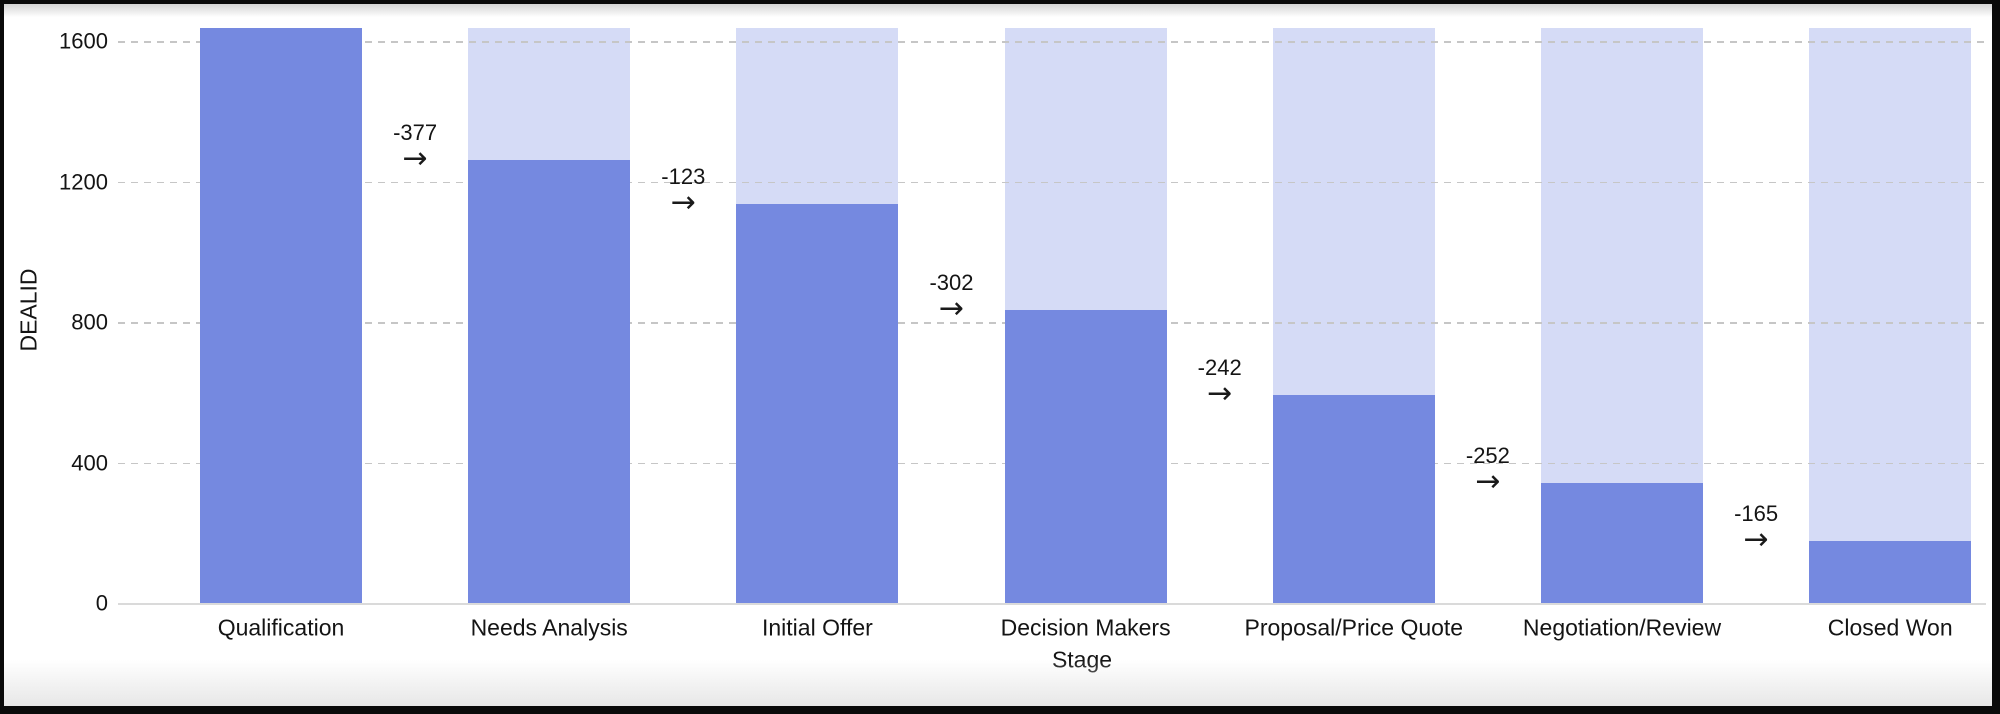 The image size is (2000, 714). Describe the element at coordinates (951, 282) in the screenshot. I see `delta-value-label: -302` at that location.